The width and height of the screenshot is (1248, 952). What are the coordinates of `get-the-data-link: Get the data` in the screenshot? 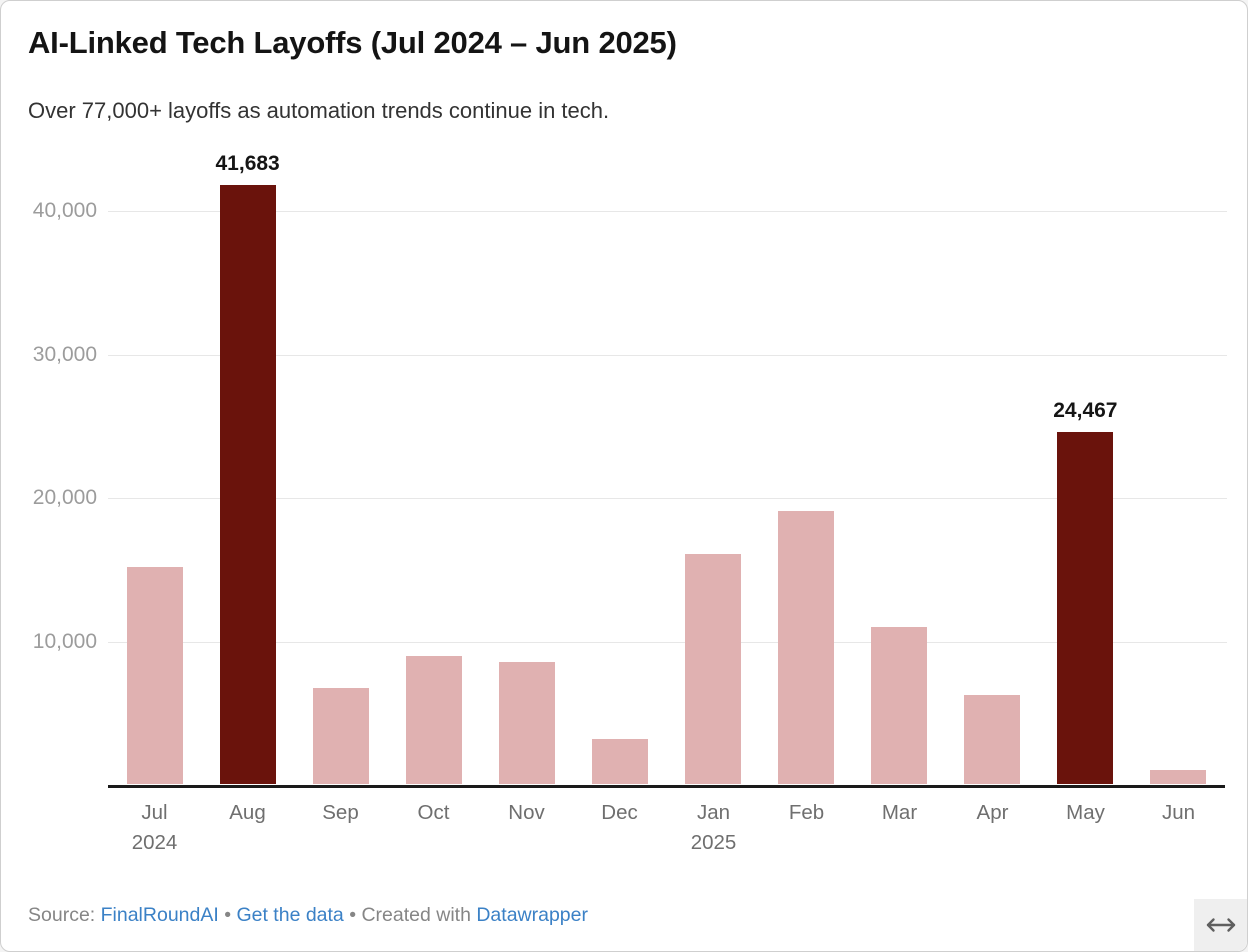 It's located at (290, 915).